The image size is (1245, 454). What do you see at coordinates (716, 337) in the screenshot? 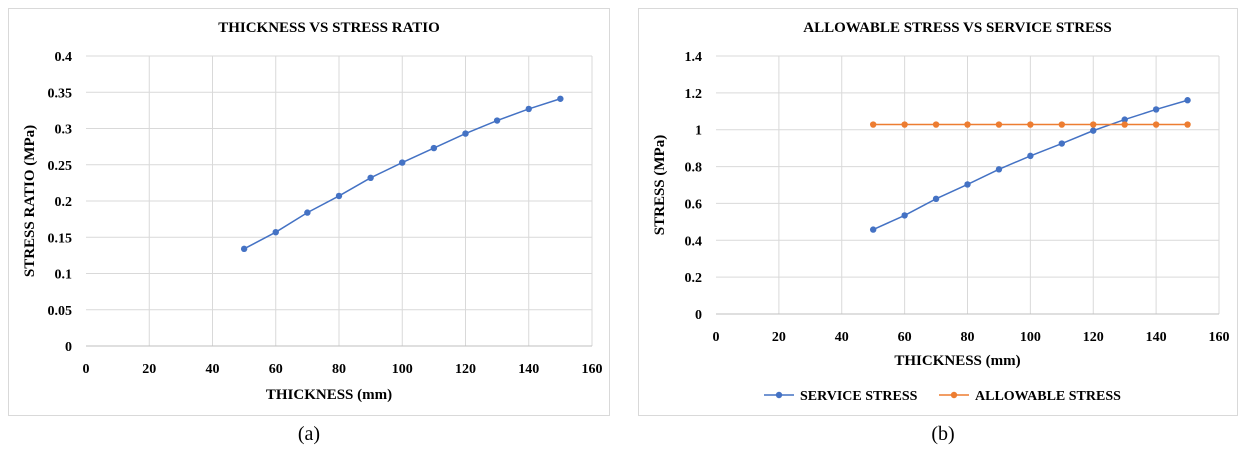
I see `chart-b-x-tick-label: 0` at bounding box center [716, 337].